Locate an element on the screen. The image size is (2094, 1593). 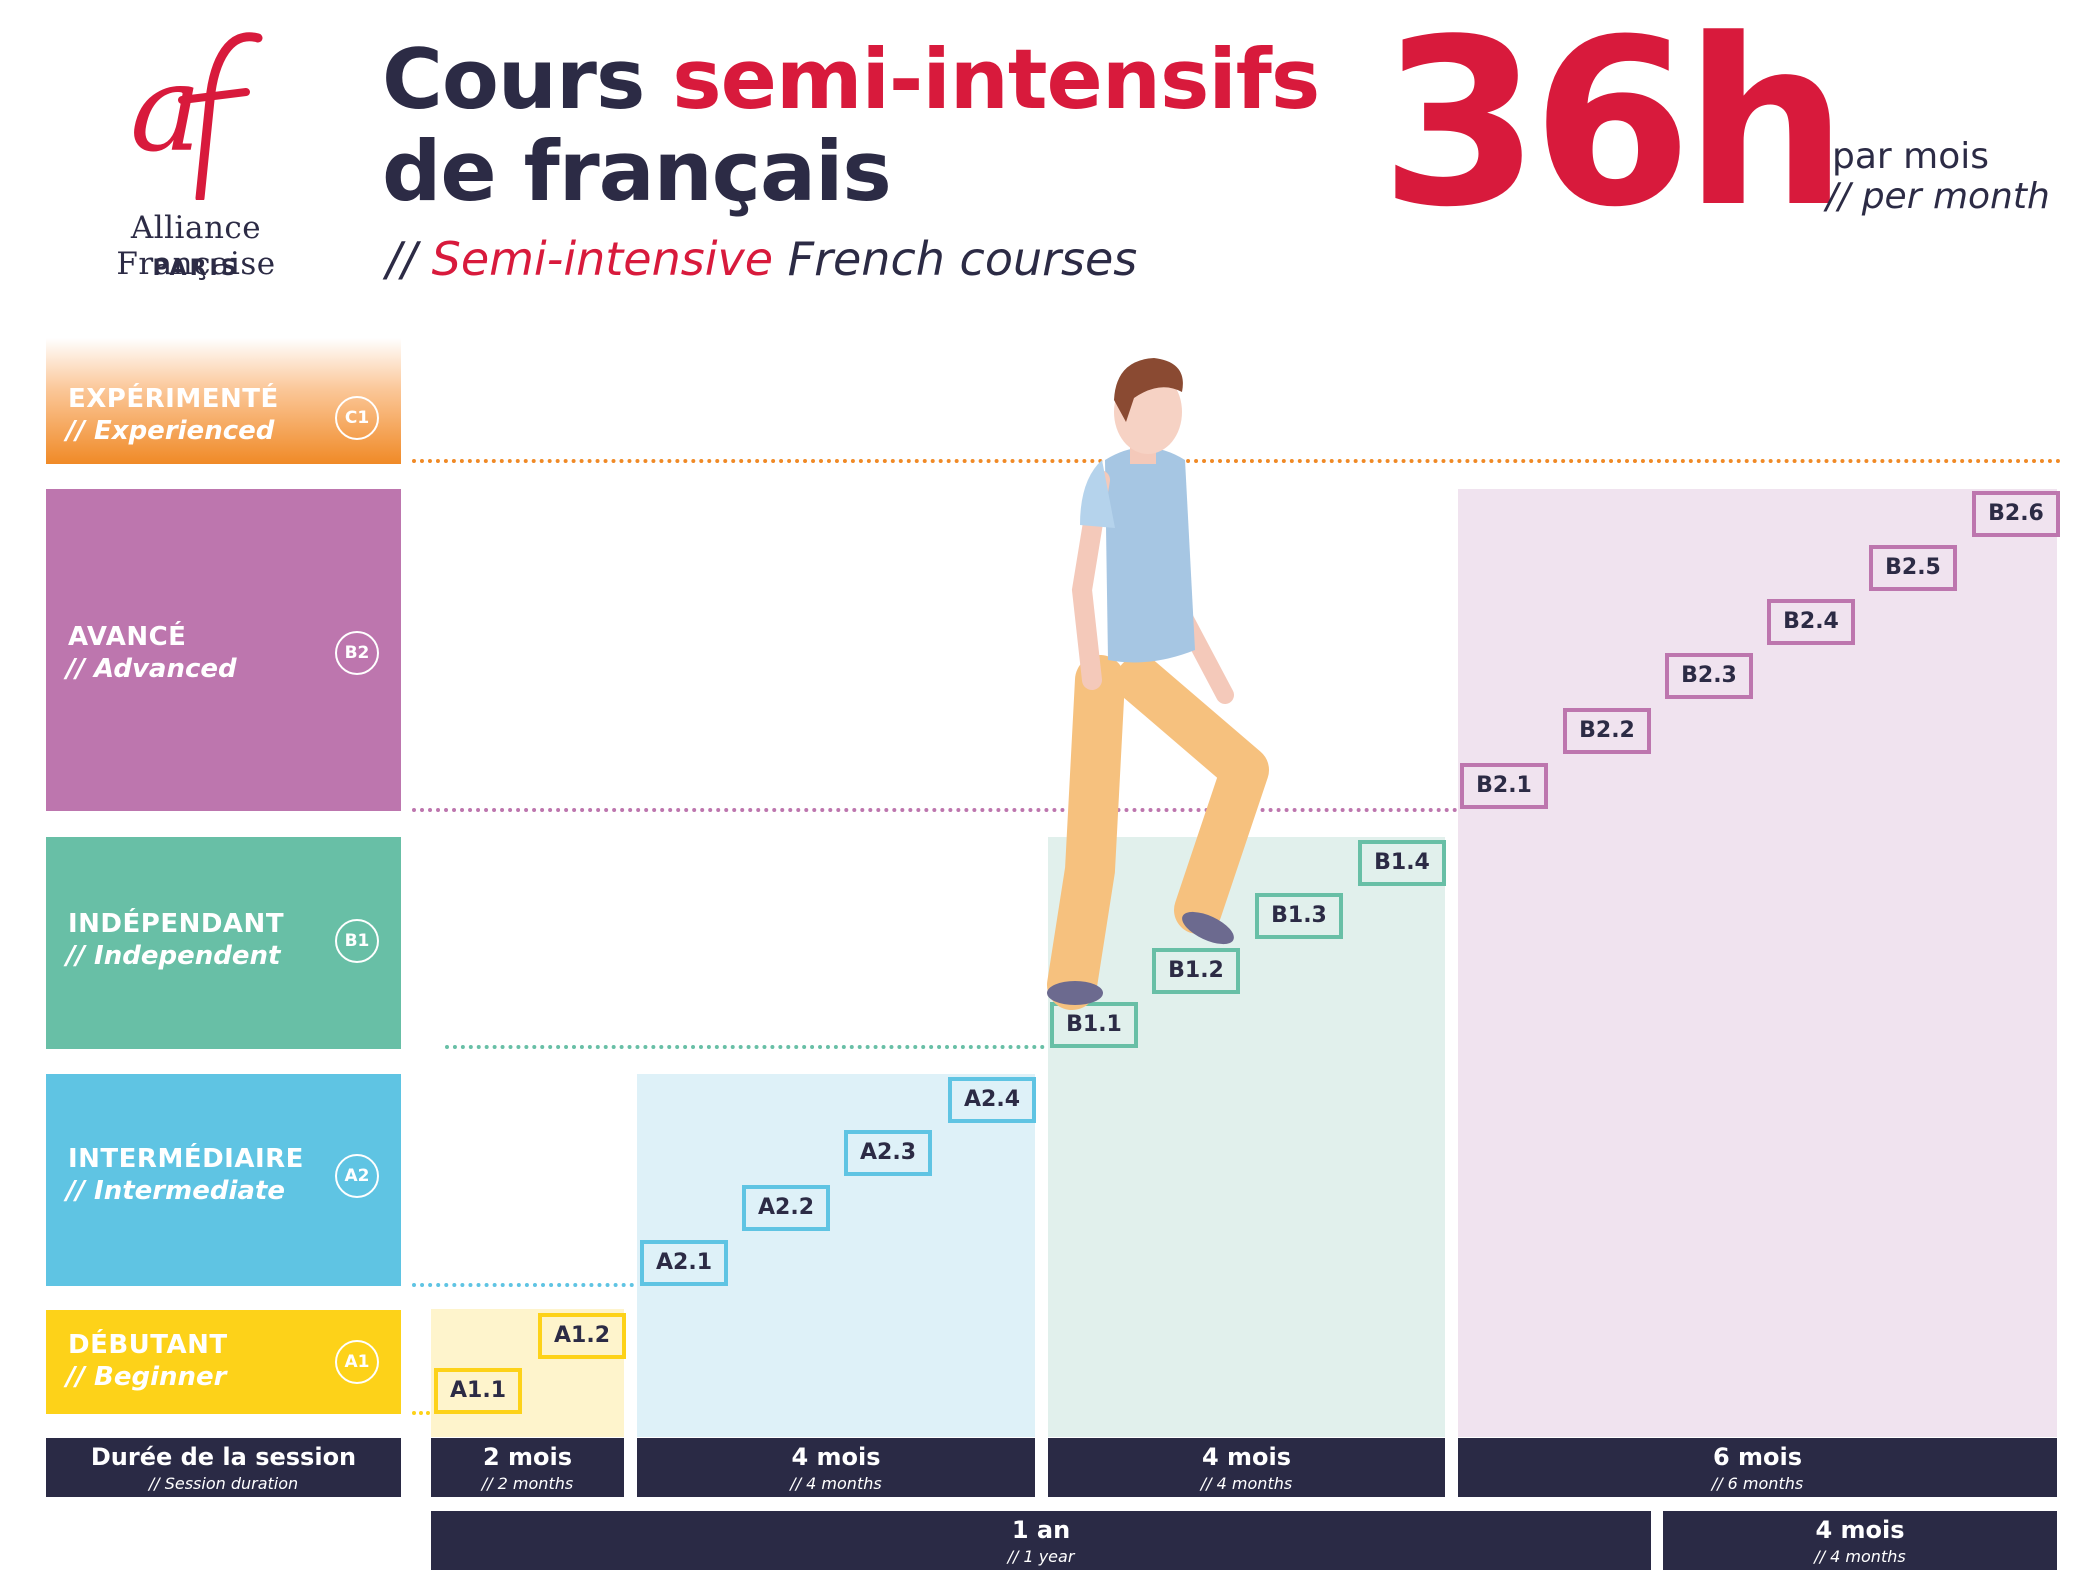
step-b2-1: B2.1 is located at coordinates (1504, 786).